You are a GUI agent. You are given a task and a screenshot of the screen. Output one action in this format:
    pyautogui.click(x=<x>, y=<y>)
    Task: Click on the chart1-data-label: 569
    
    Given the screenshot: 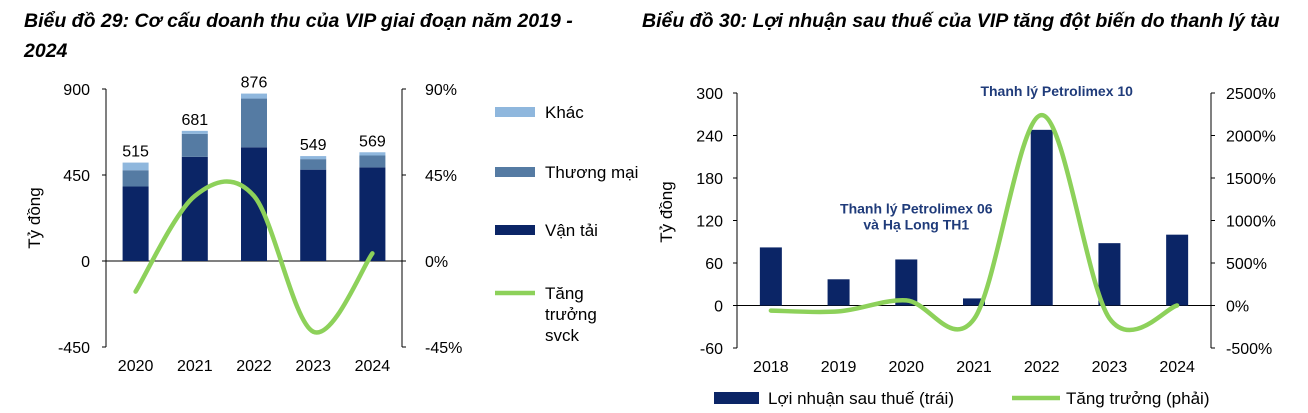 What is the action you would take?
    pyautogui.click(x=372, y=141)
    